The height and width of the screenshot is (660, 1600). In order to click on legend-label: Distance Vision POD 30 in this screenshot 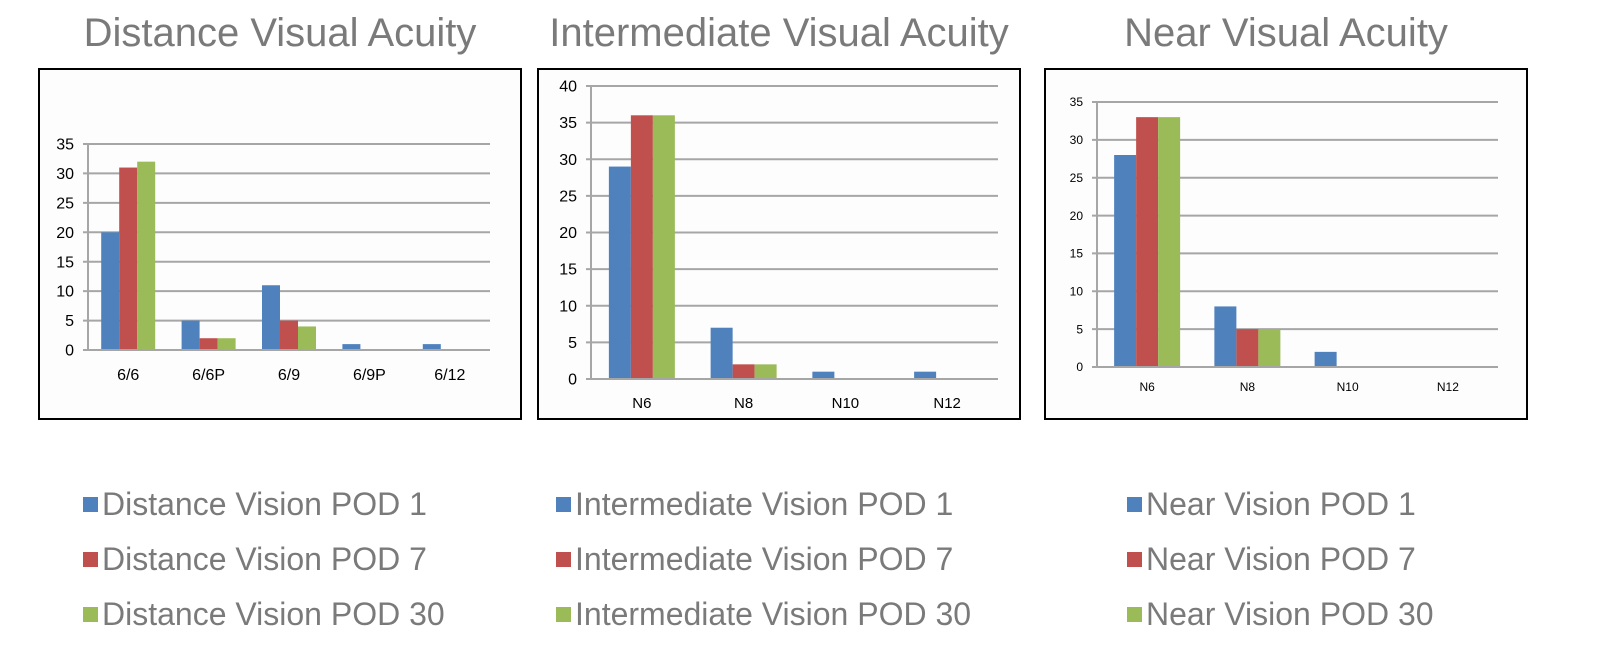, I will do `click(273, 614)`.